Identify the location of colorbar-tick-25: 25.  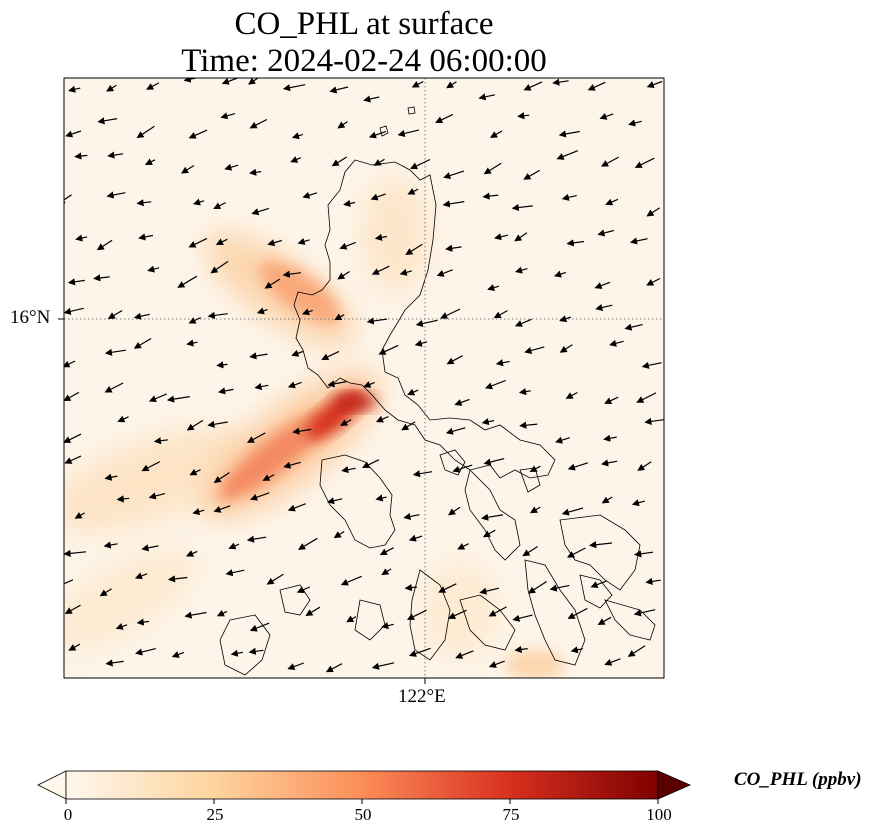
(215, 814).